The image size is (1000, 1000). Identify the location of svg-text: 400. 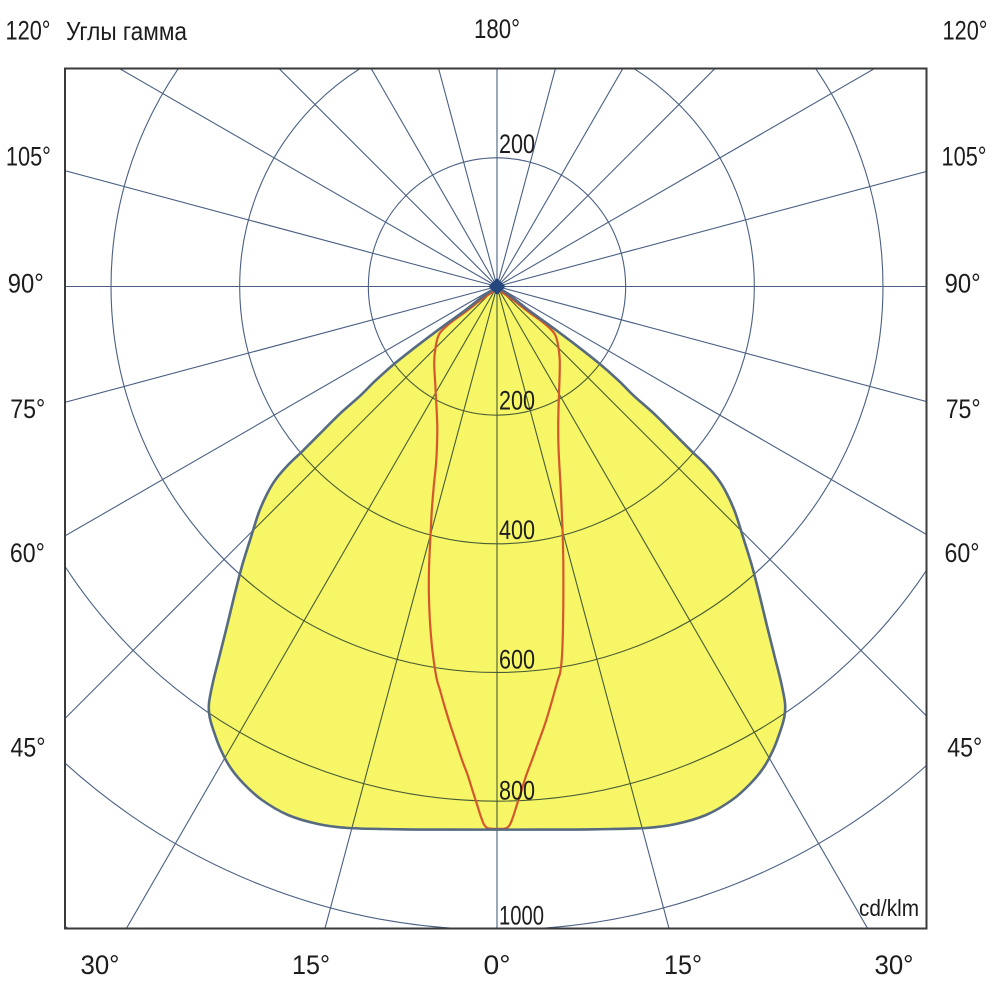
(517, 530).